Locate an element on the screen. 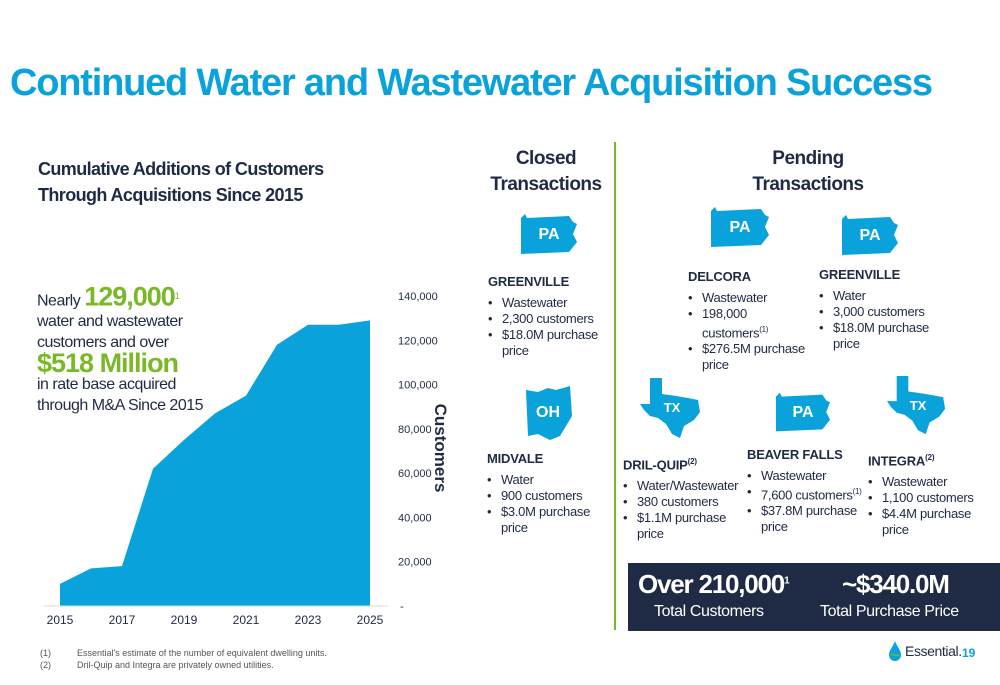  deal-name: INTEGRA(2) is located at coordinates (901, 461).